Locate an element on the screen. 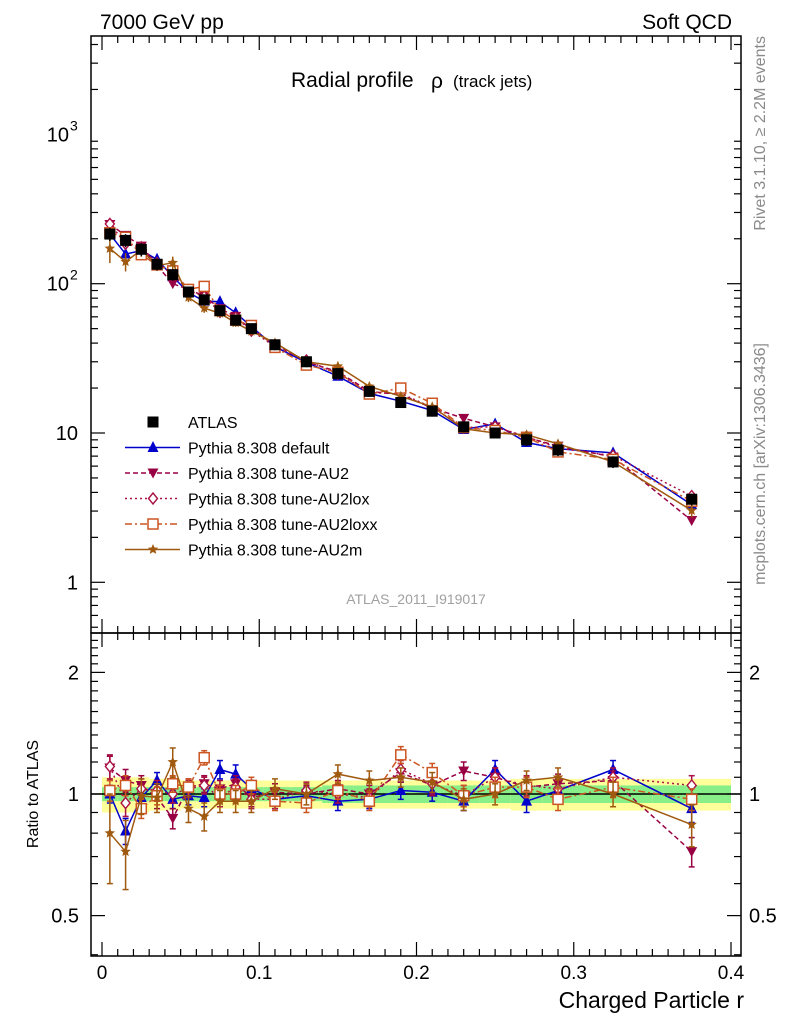 This screenshot has height=1024, width=786. chart-title: Radial profile is located at coordinates (352, 80).